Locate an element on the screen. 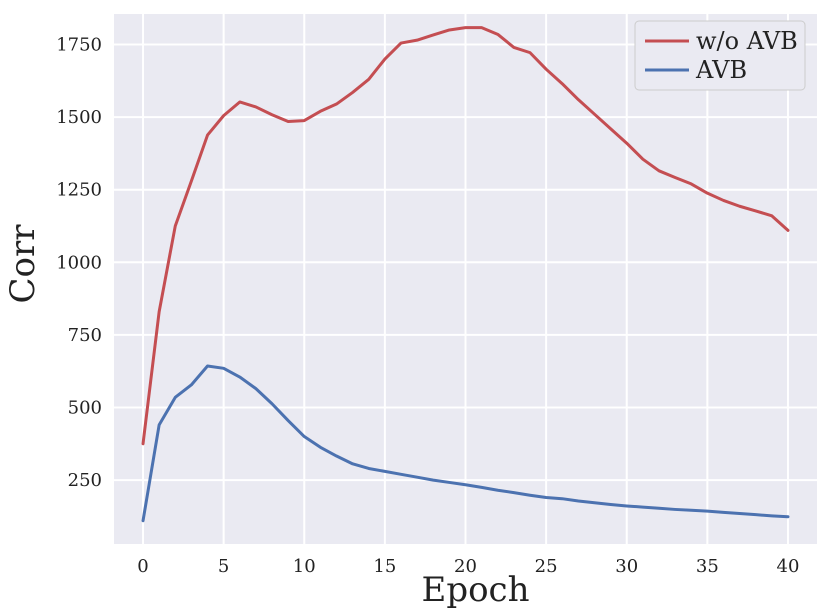 The image size is (831, 616). y-tick-label: 1250 is located at coordinates (79, 190).